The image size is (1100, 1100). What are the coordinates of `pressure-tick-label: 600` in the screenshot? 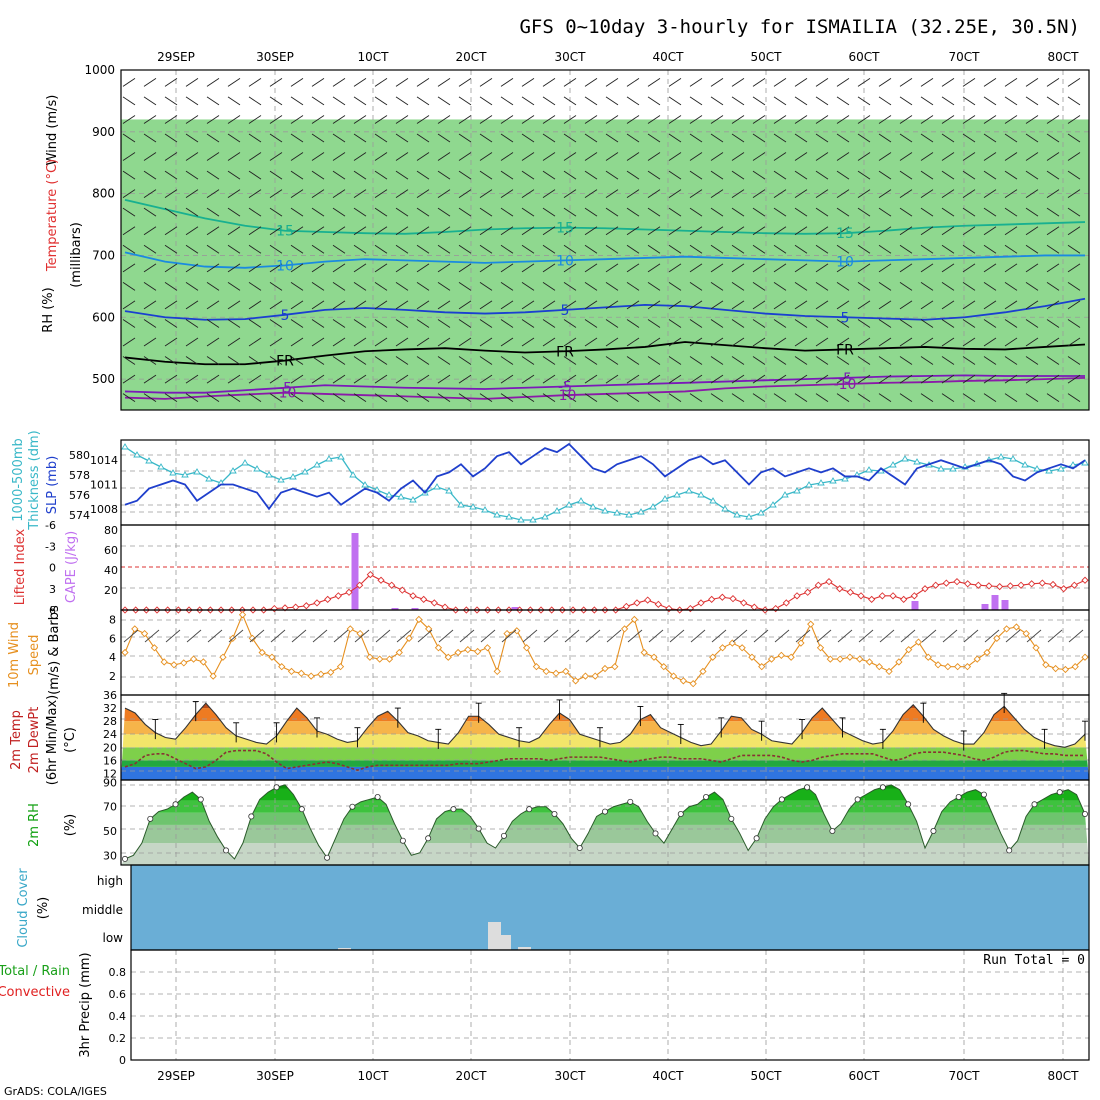 It's located at (103, 317).